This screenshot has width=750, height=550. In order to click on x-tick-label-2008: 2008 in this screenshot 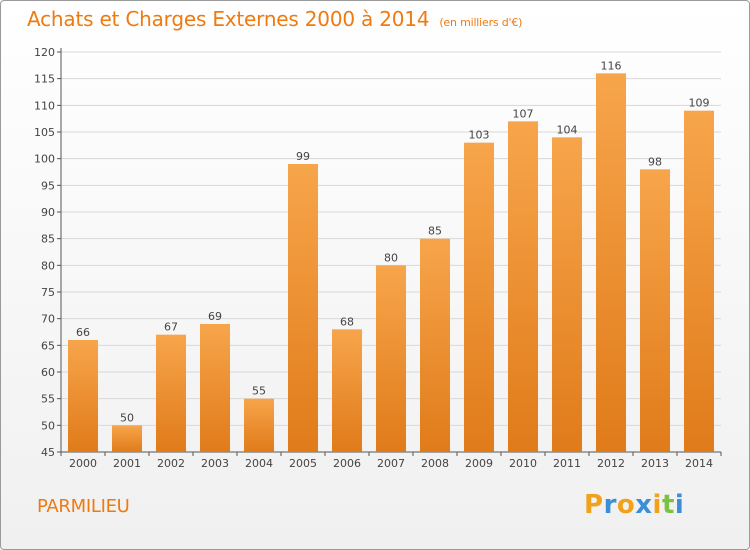, I will do `click(435, 463)`.